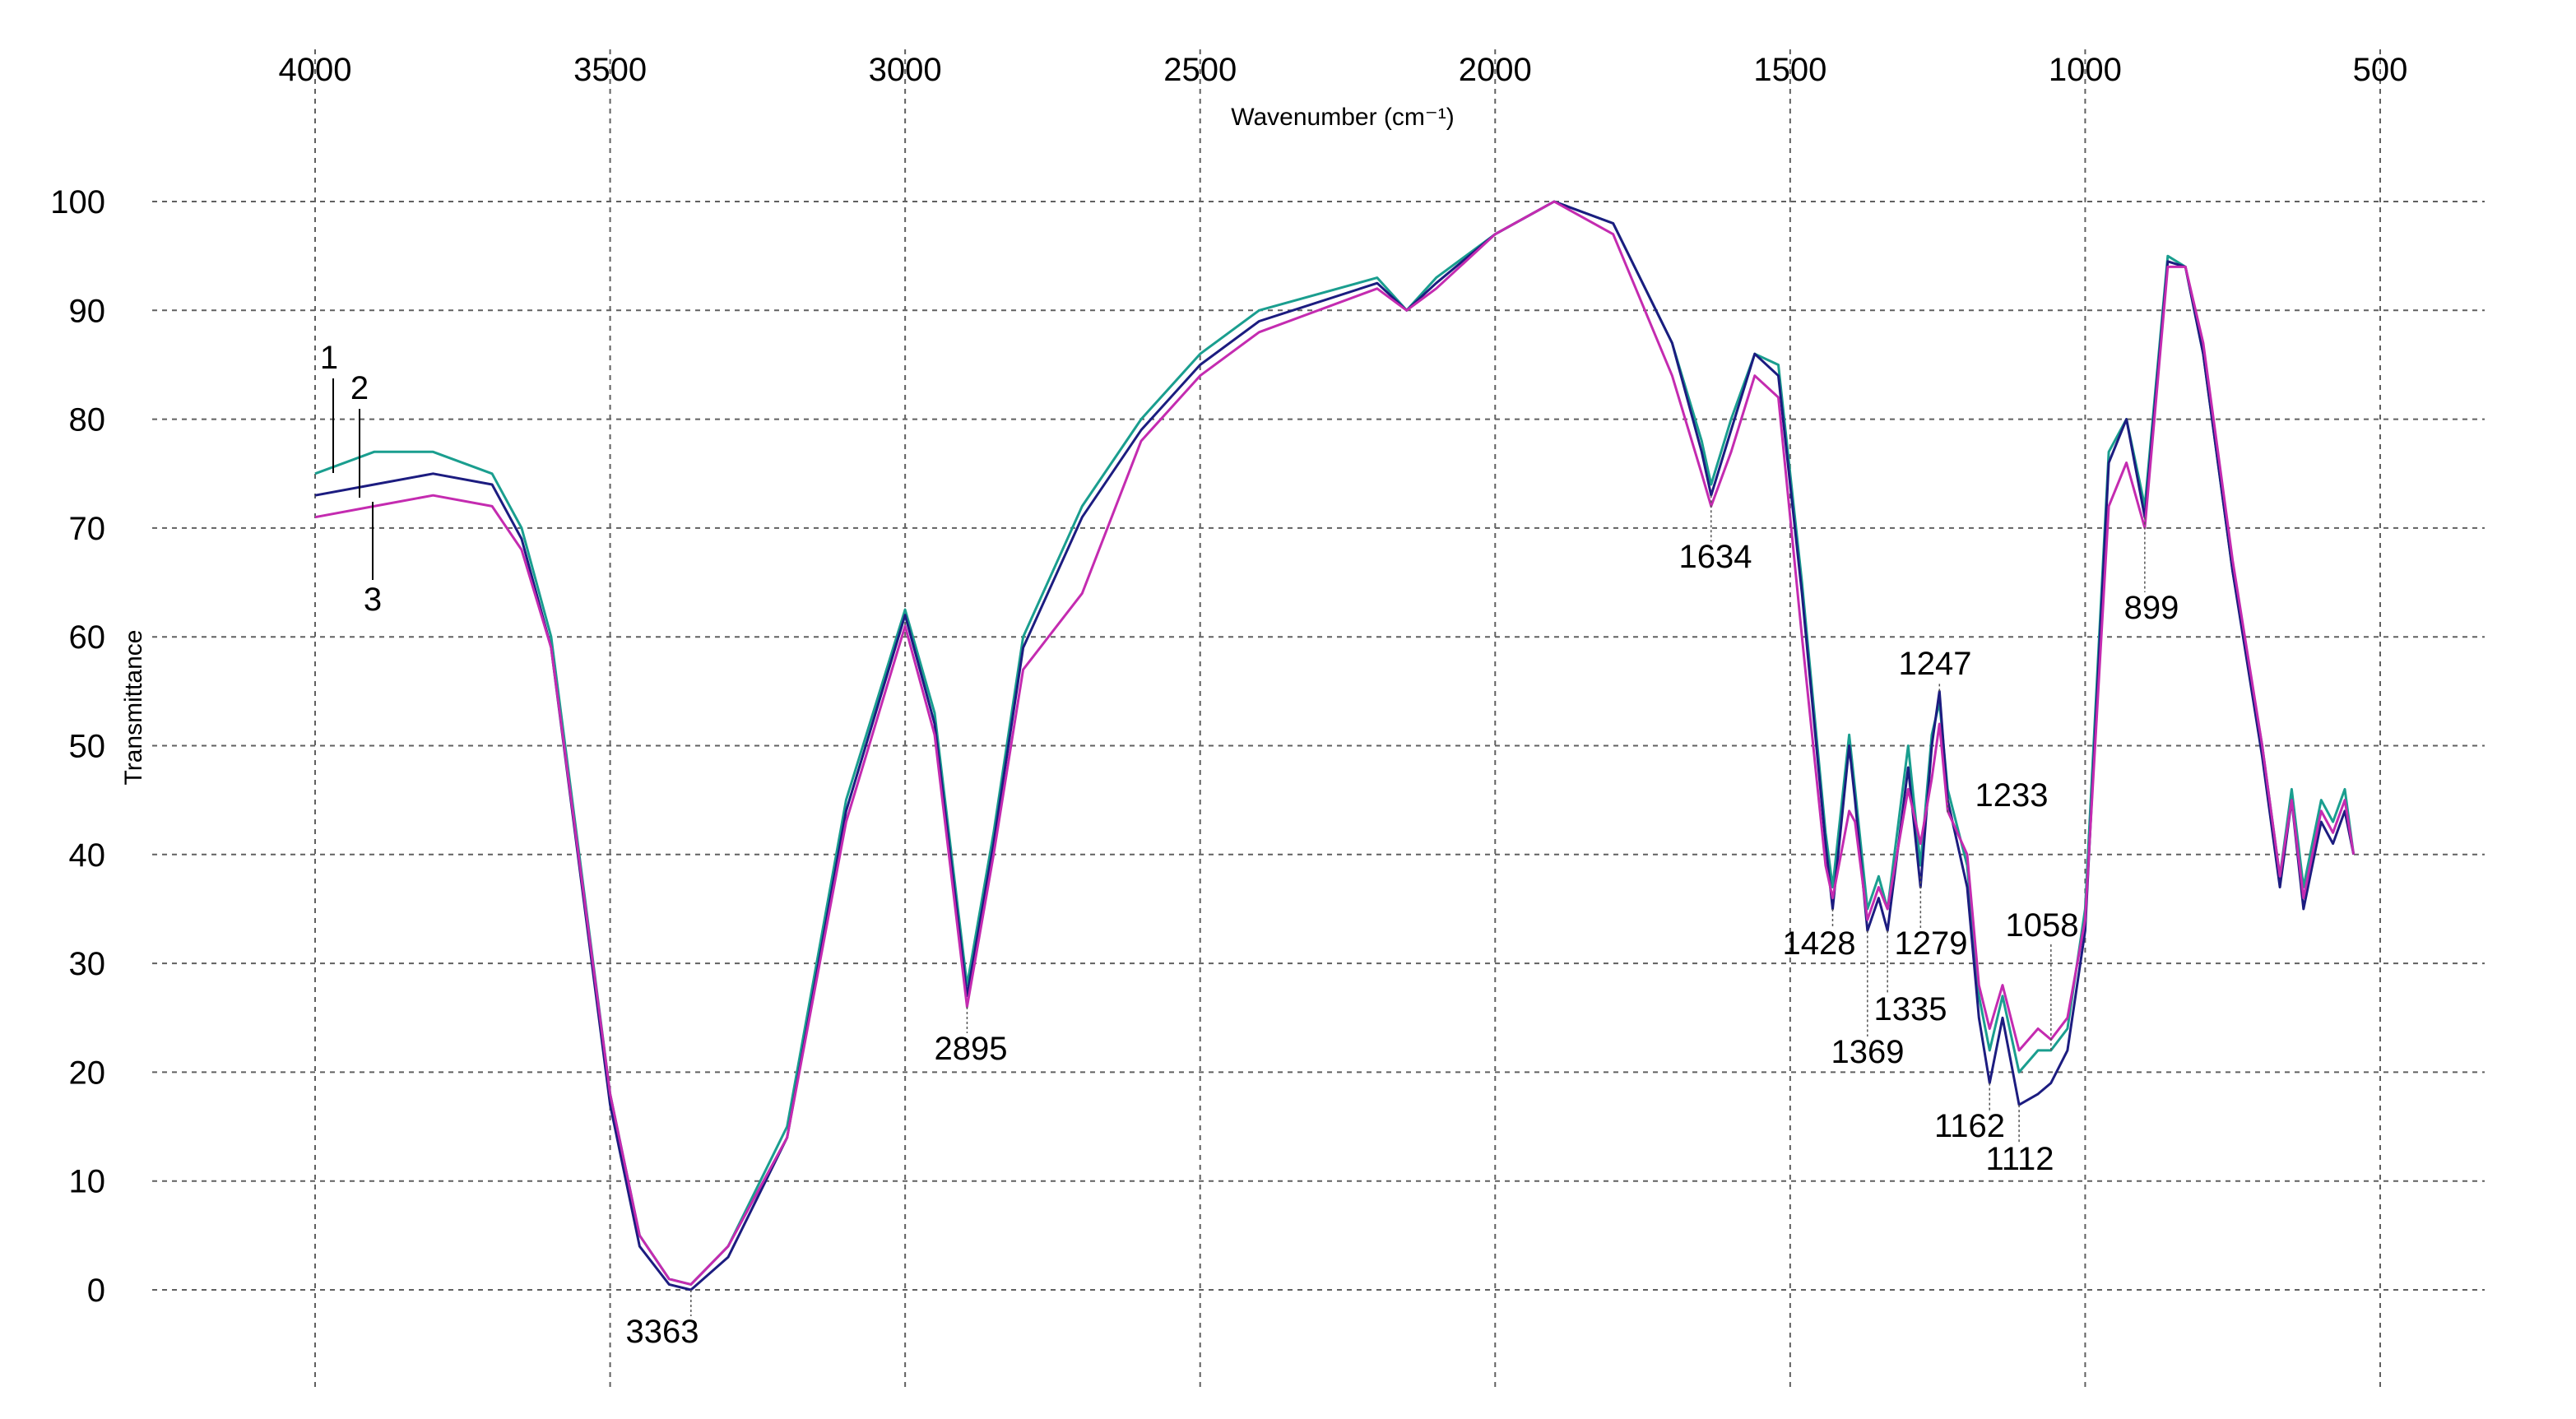  Describe the element at coordinates (315, 70) in the screenshot. I see `x-tick-label: 4000` at that location.